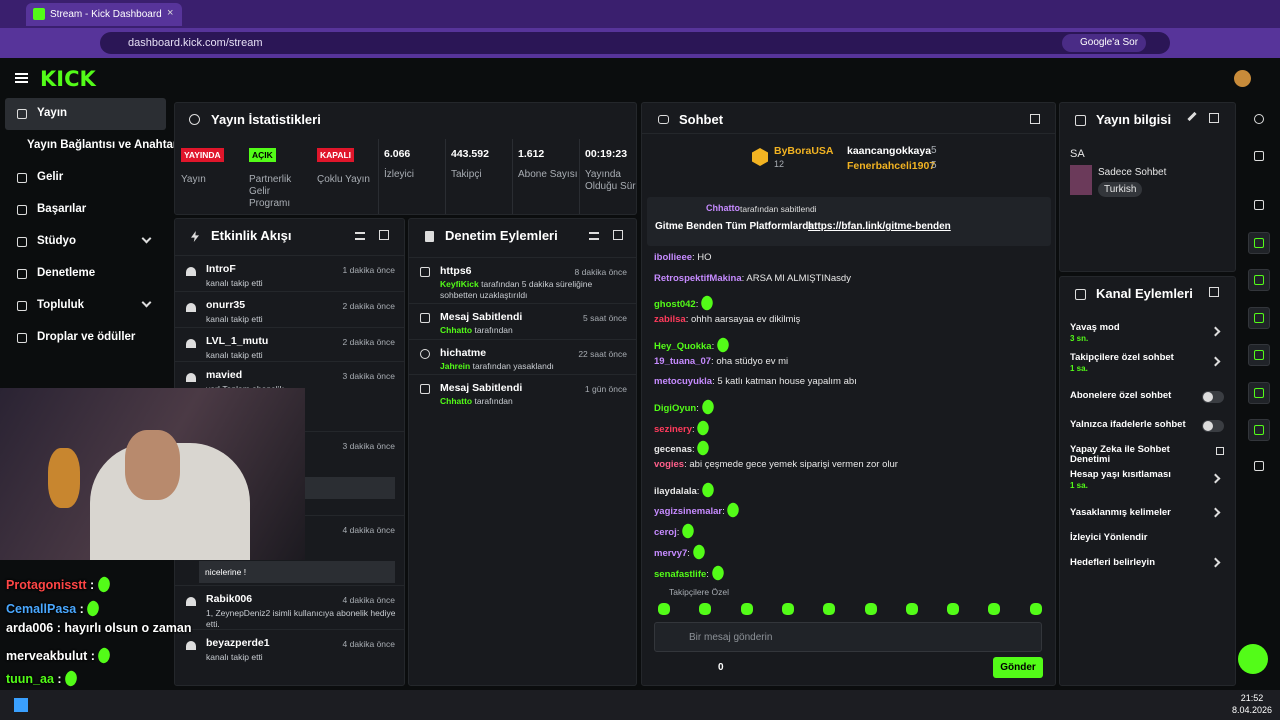 The width and height of the screenshot is (1280, 720). I want to click on chat-message: DigiOyun:, so click(685, 406).